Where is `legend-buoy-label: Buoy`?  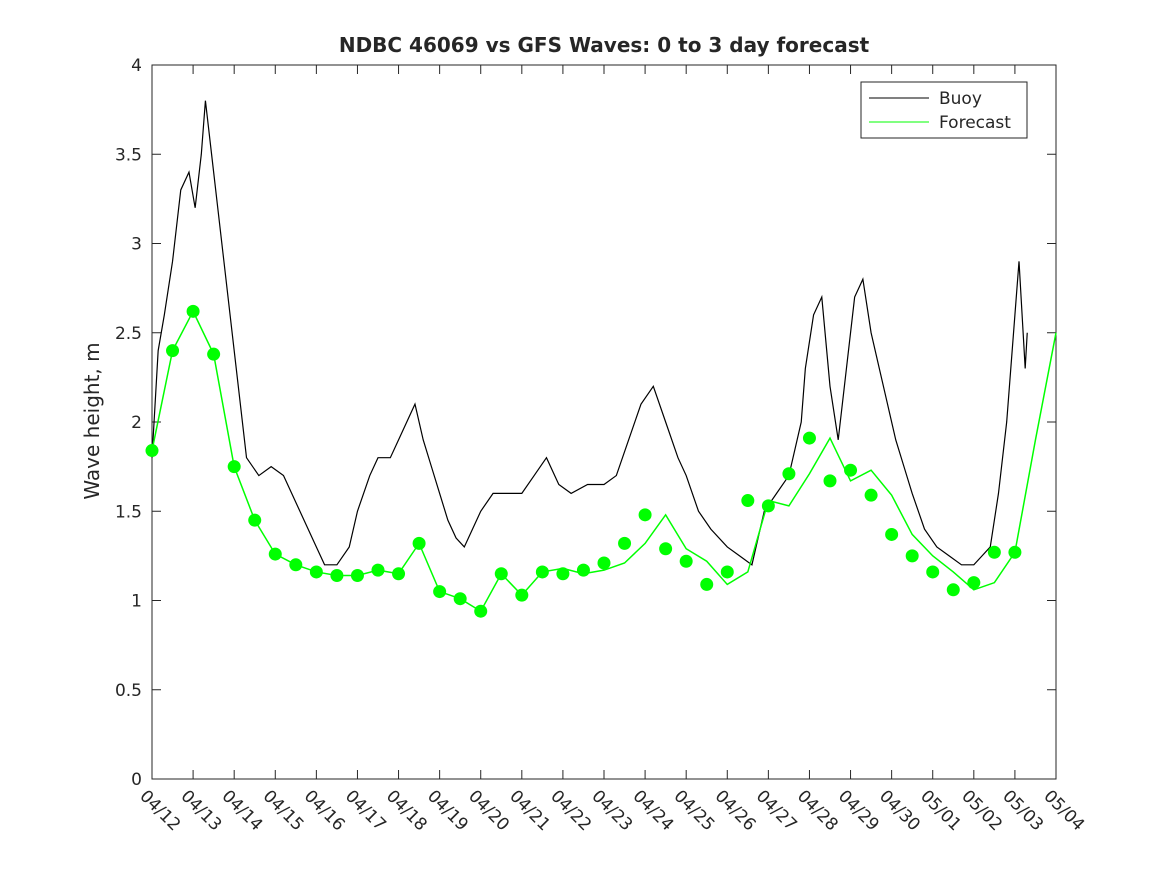 legend-buoy-label: Buoy is located at coordinates (960, 99).